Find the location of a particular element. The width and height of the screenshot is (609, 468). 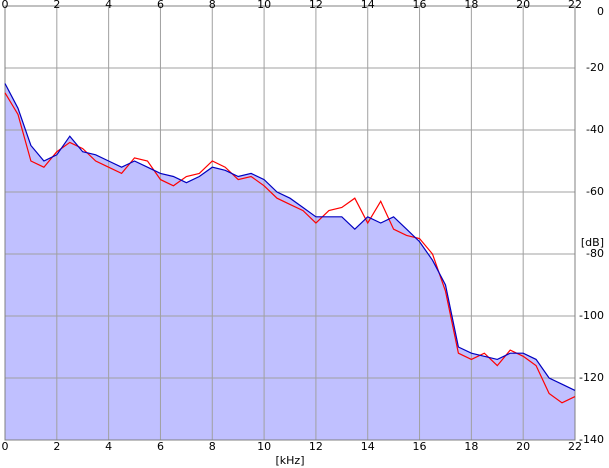

x-axis-label: [kHz] is located at coordinates (290, 460).